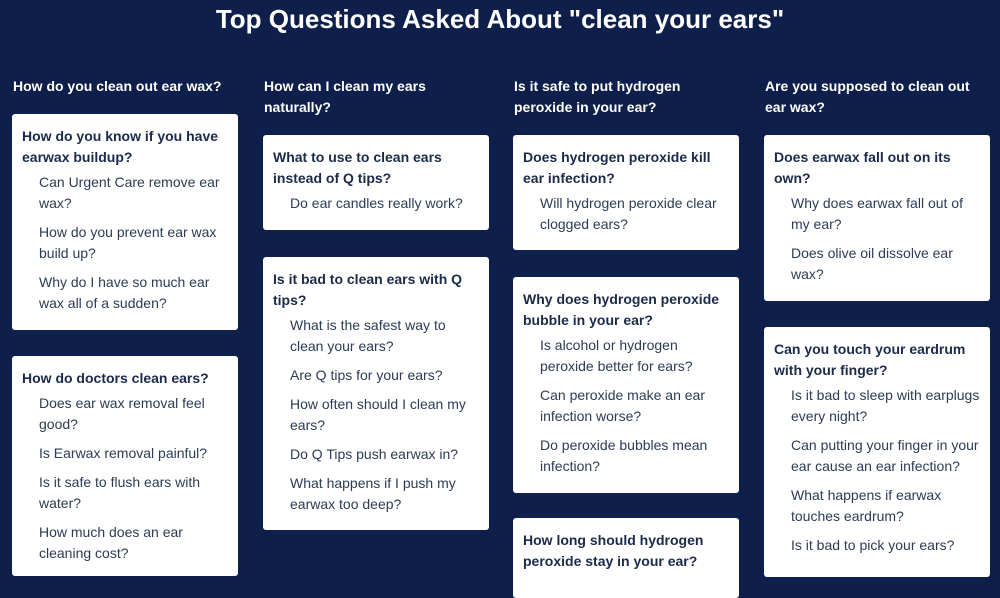 Image resolution: width=1000 pixels, height=598 pixels. Describe the element at coordinates (376, 203) in the screenshot. I see `list-item: Do ear candles really work?` at that location.